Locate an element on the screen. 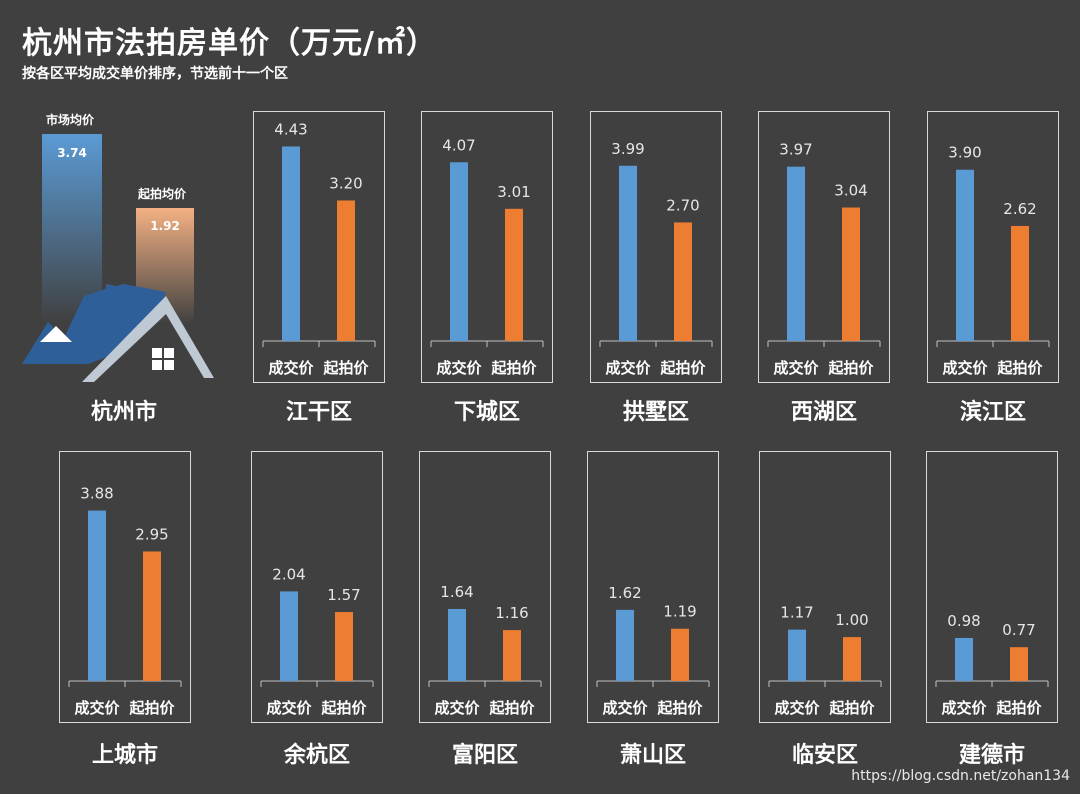 The width and height of the screenshot is (1080, 794). data-label: 1.62 is located at coordinates (624, 593).